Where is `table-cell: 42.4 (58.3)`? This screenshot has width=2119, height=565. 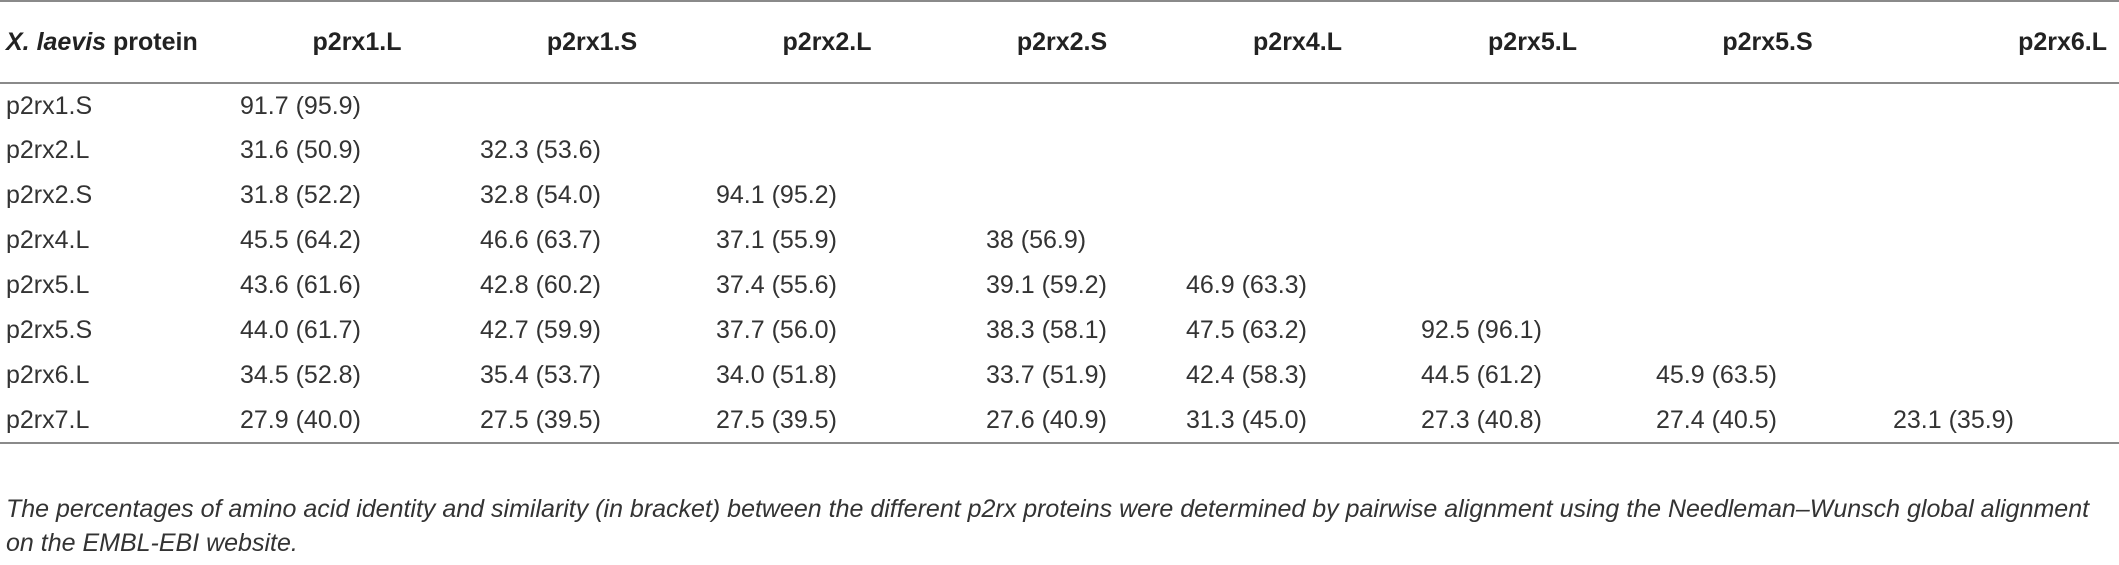
table-cell: 42.4 (58.3) is located at coordinates (1246, 375).